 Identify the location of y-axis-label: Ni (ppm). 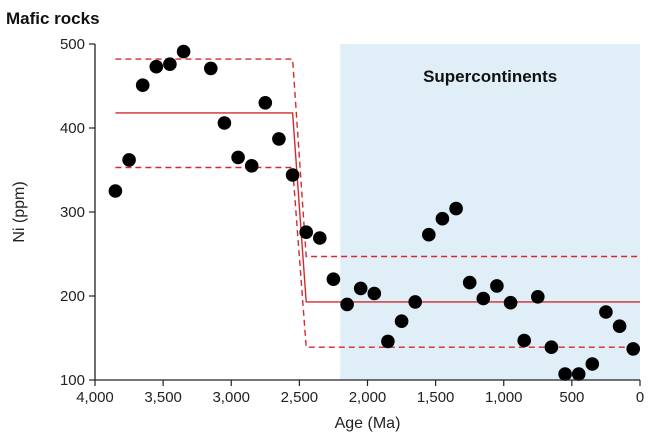
(19, 211).